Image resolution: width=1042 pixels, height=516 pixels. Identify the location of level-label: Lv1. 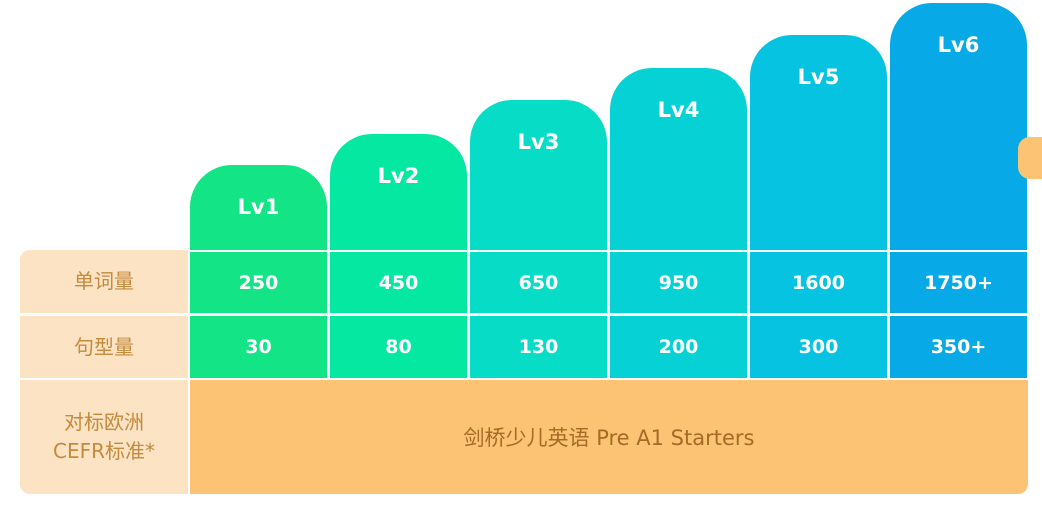
(258, 207).